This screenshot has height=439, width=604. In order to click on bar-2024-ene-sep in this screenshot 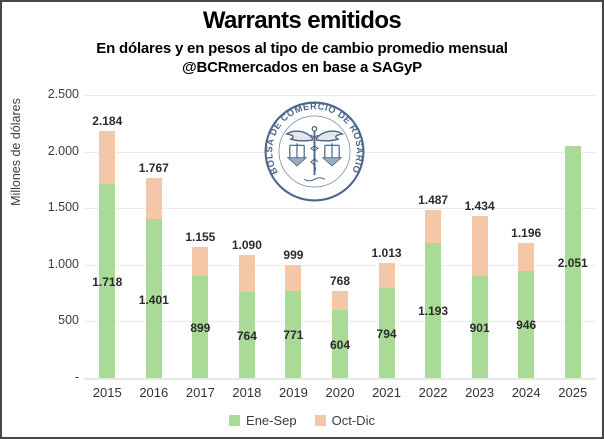, I will do `click(526, 324)`.